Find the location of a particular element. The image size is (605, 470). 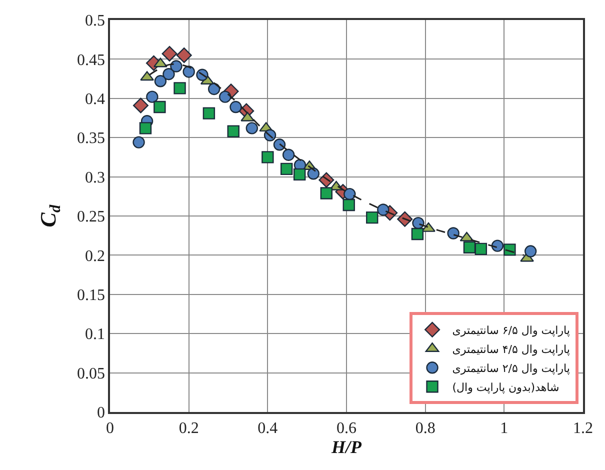

x-tick-label: 1.2 is located at coordinates (583, 428).